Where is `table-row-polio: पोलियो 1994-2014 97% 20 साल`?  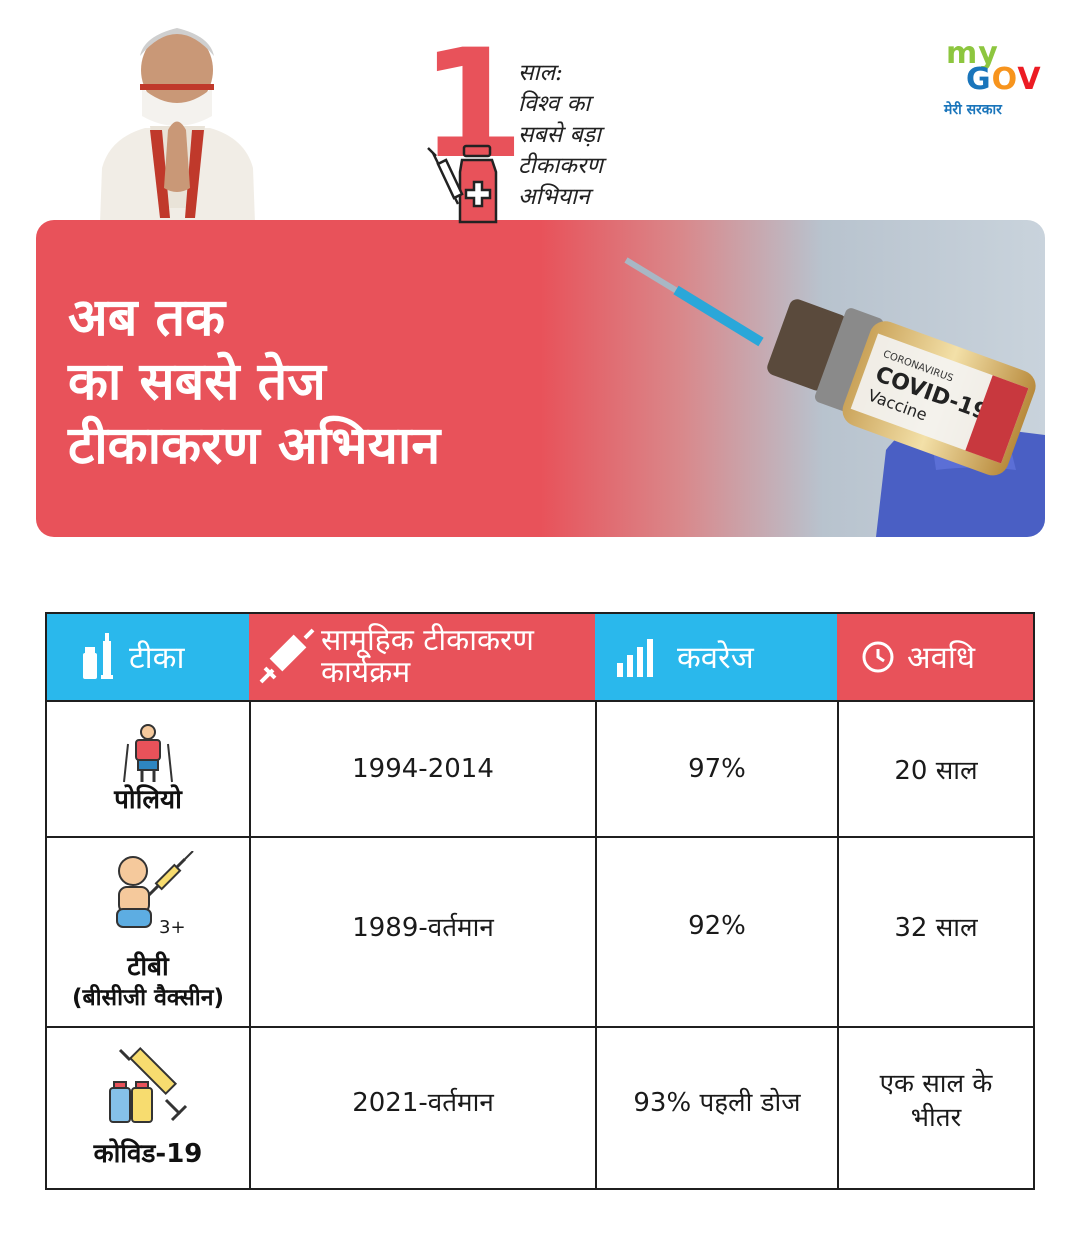 table-row-polio: पोलियो 1994-2014 97% 20 साल is located at coordinates (540, 768).